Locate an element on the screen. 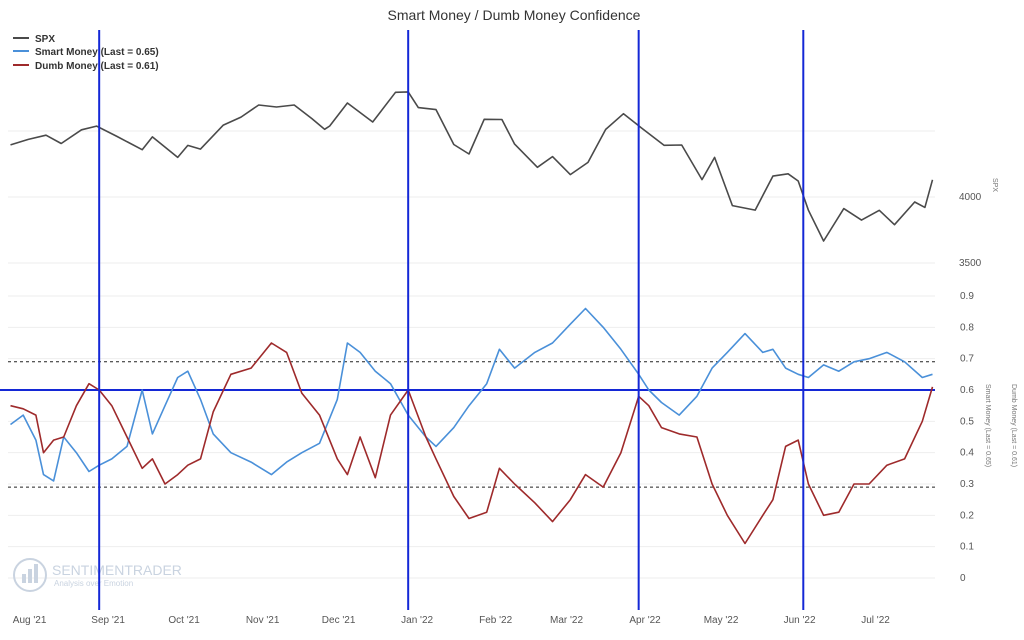 This screenshot has width=1024, height=640. x-tick-label: Dec '21 is located at coordinates (339, 620).